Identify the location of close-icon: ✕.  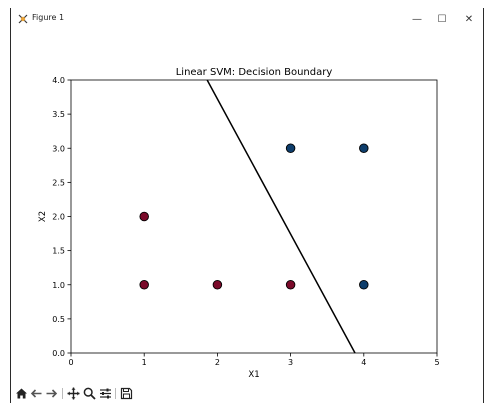
(469, 19).